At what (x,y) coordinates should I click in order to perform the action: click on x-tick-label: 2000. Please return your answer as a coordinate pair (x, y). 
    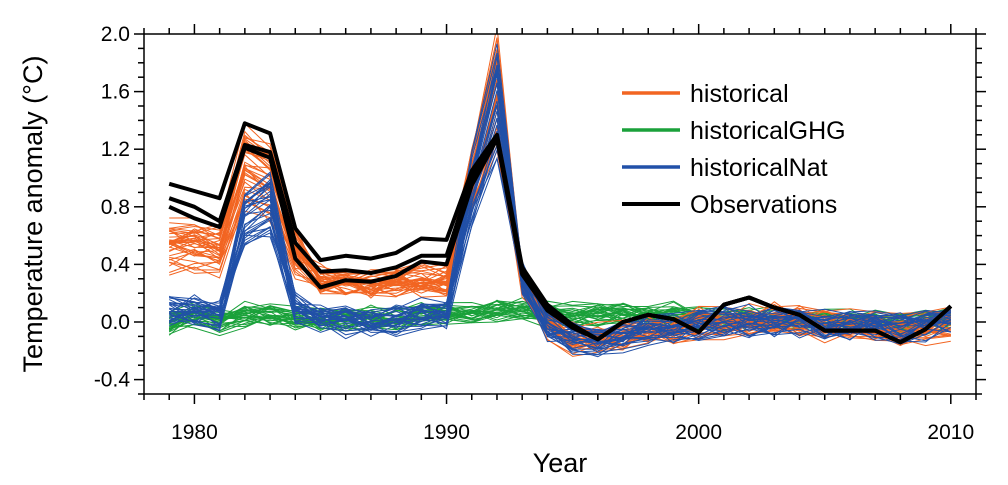
    Looking at the image, I should click on (698, 432).